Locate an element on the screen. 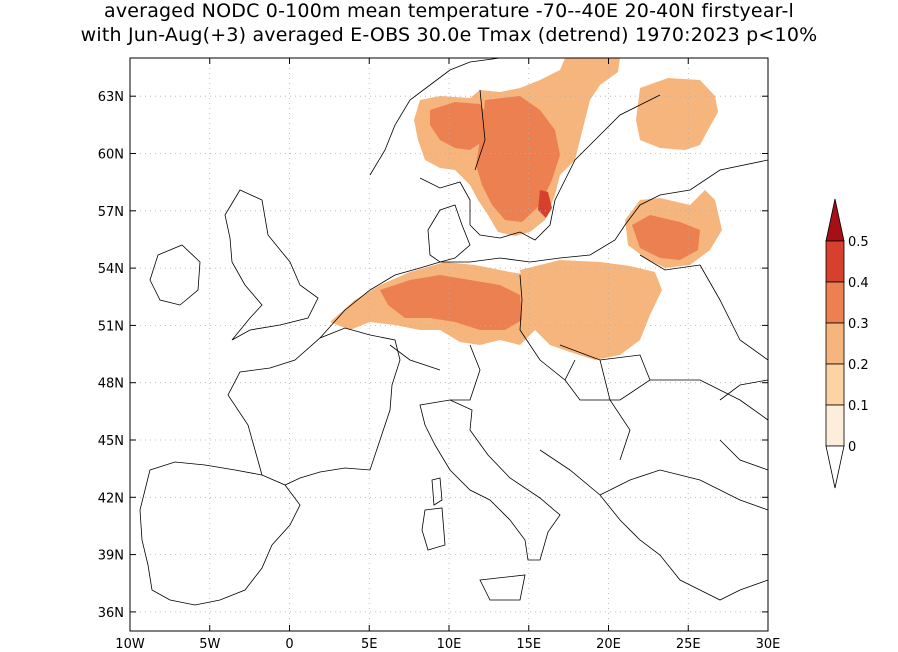 Image resolution: width=898 pixels, height=652 pixels. coast-ireland is located at coordinates (175, 275).